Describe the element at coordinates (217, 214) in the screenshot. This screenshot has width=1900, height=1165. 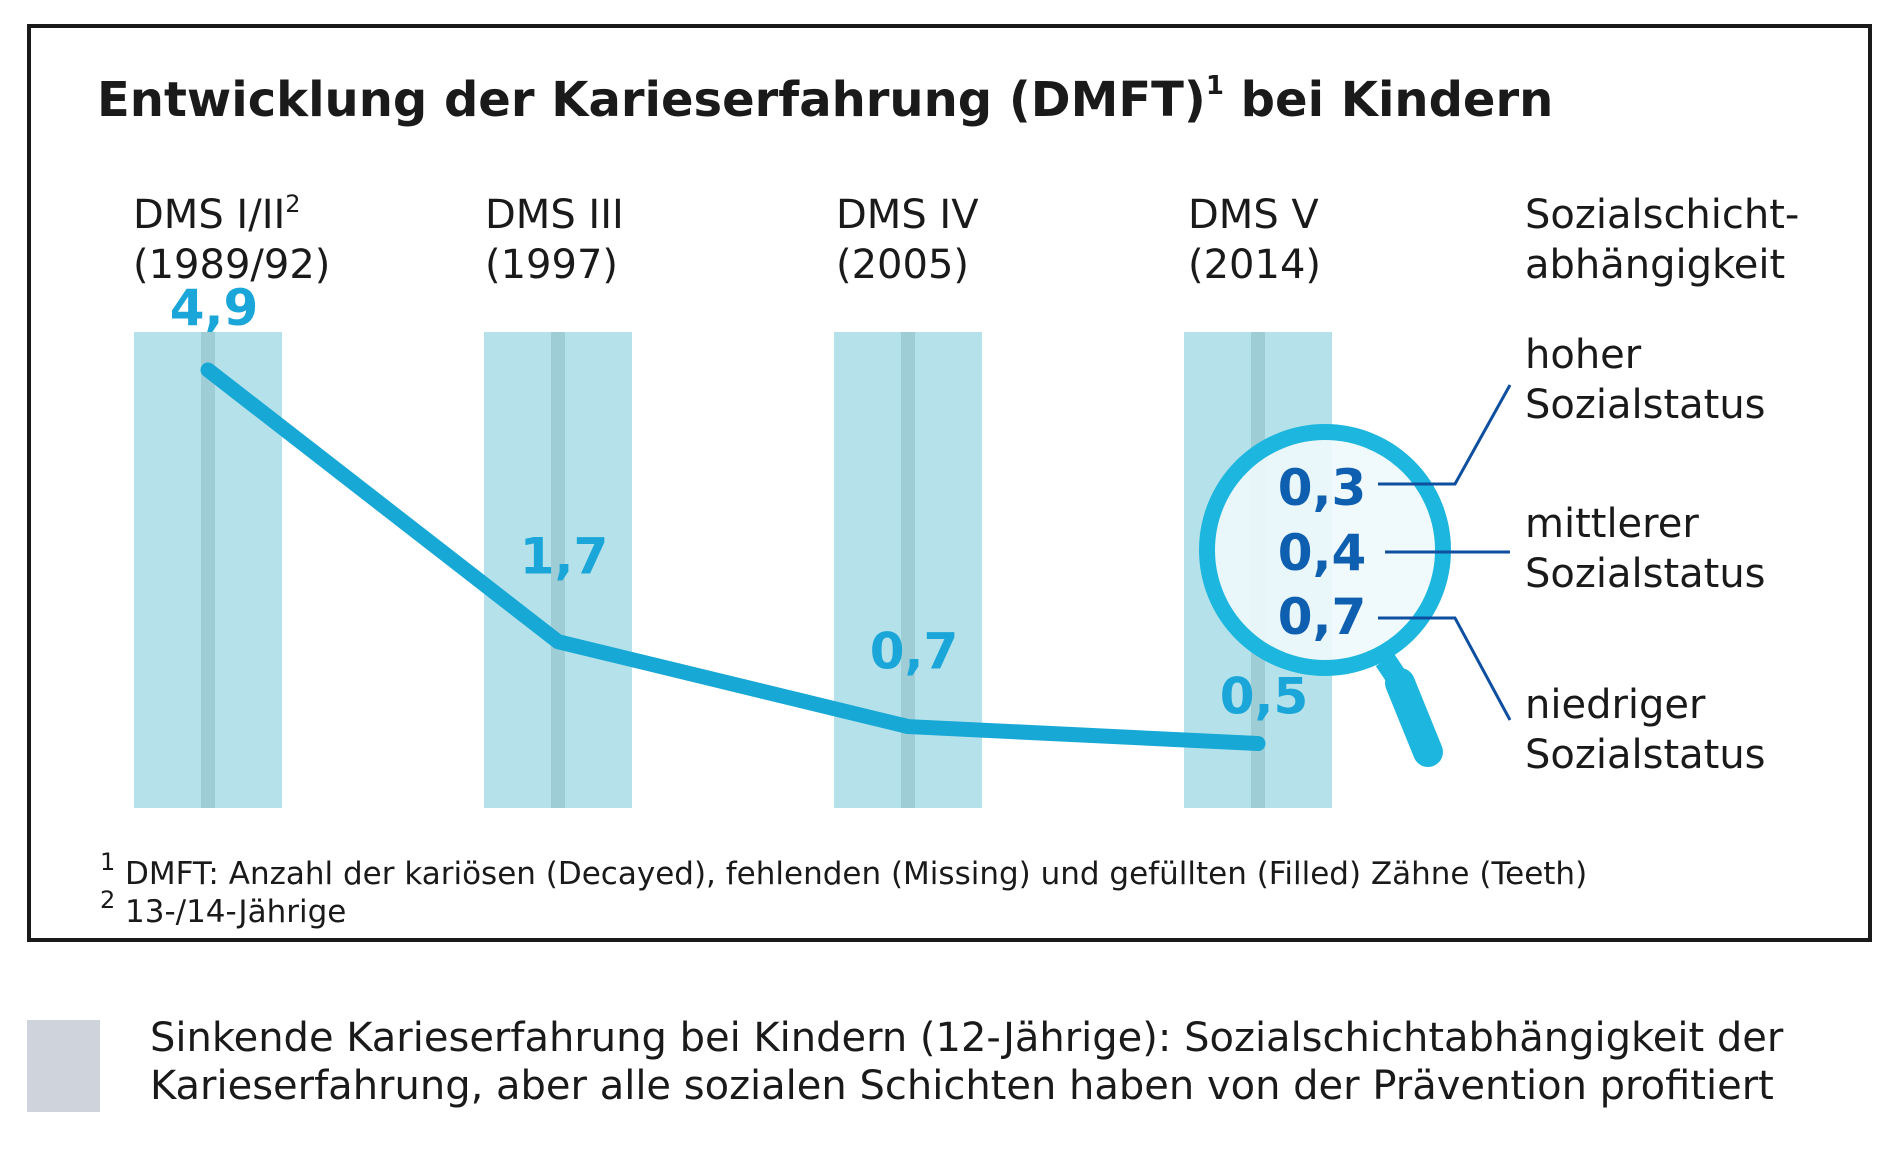
I see `category-name: DMS I/II2` at that location.